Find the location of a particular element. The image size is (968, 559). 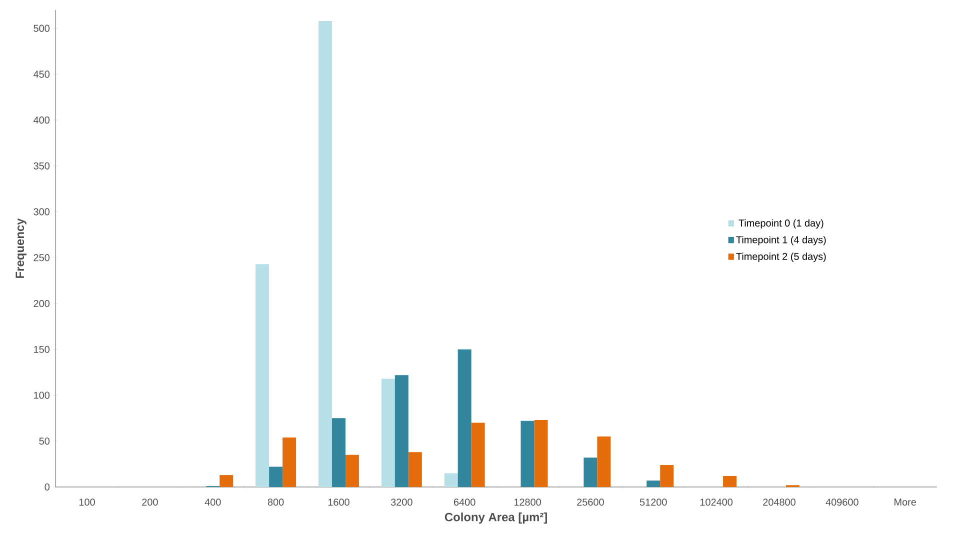

y-tick-label: 0 is located at coordinates (47, 487).